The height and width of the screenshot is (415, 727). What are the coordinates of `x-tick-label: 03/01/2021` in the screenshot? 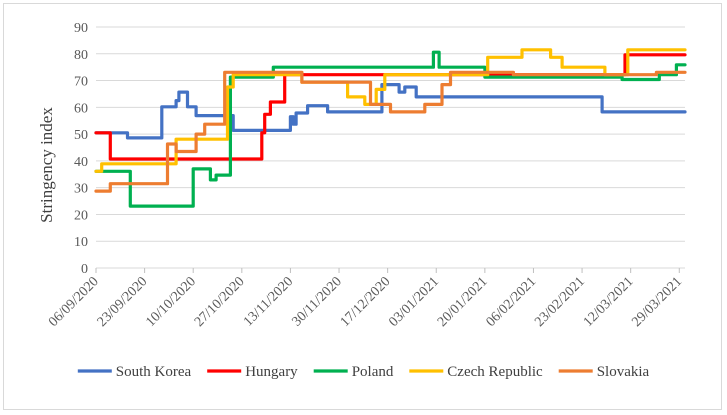 It's located at (414, 302).